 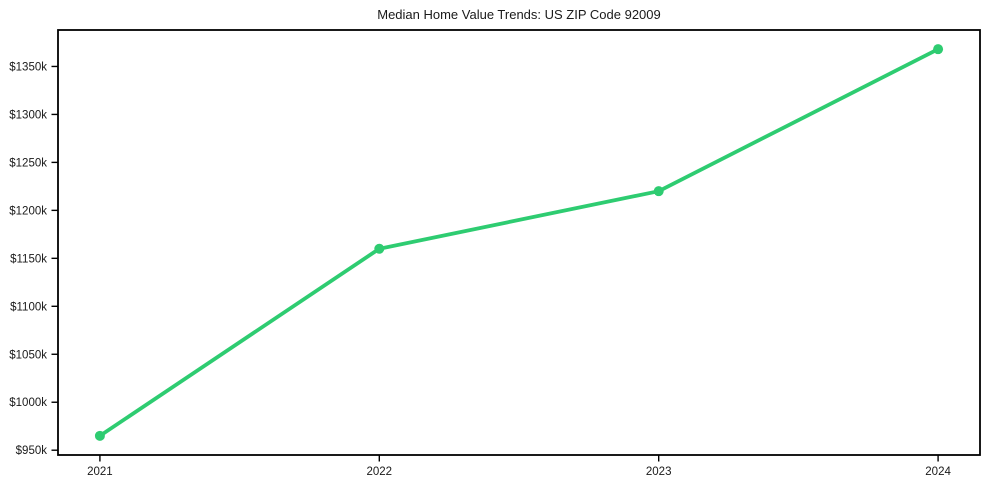 What do you see at coordinates (32, 451) in the screenshot?
I see `y-axis-tick-label: $950k` at bounding box center [32, 451].